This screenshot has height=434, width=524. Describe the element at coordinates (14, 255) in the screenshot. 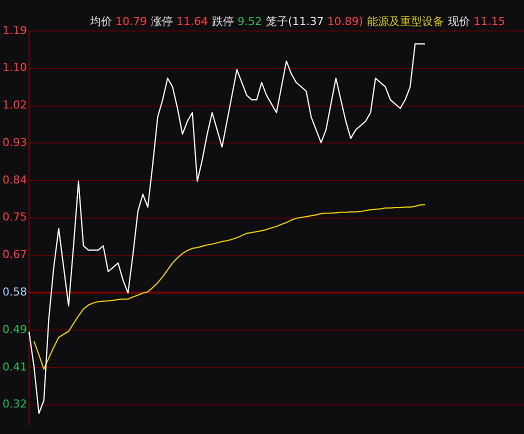

I see `y-tick-label: 0.67` at that location.